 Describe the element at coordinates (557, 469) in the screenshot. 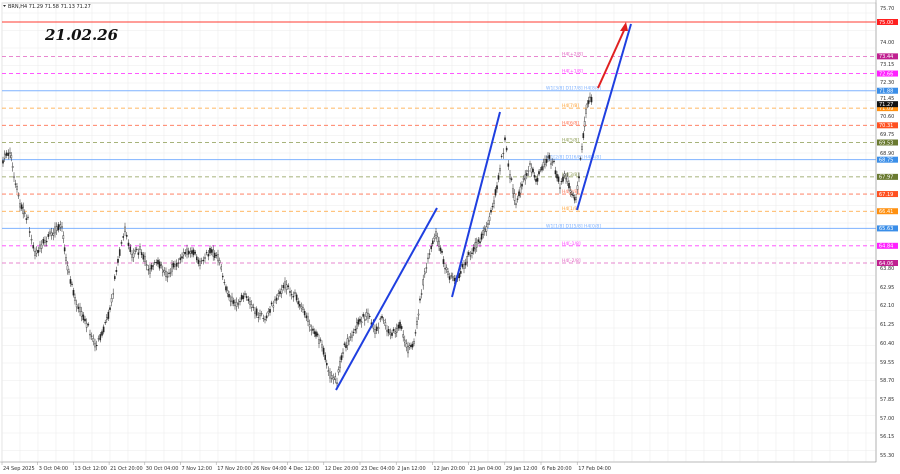

I see `time-tick: 6 Feb 20:00` at that location.